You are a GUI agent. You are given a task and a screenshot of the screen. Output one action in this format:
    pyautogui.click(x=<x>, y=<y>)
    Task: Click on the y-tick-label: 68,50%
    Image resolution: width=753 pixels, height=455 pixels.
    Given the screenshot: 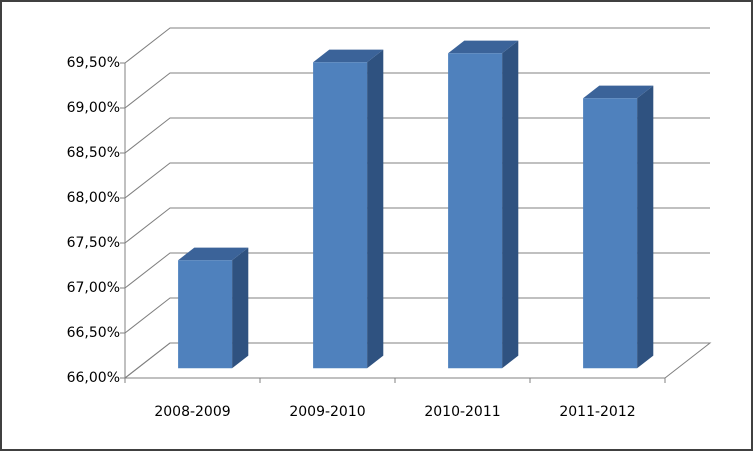 What is the action you would take?
    pyautogui.click(x=93, y=153)
    